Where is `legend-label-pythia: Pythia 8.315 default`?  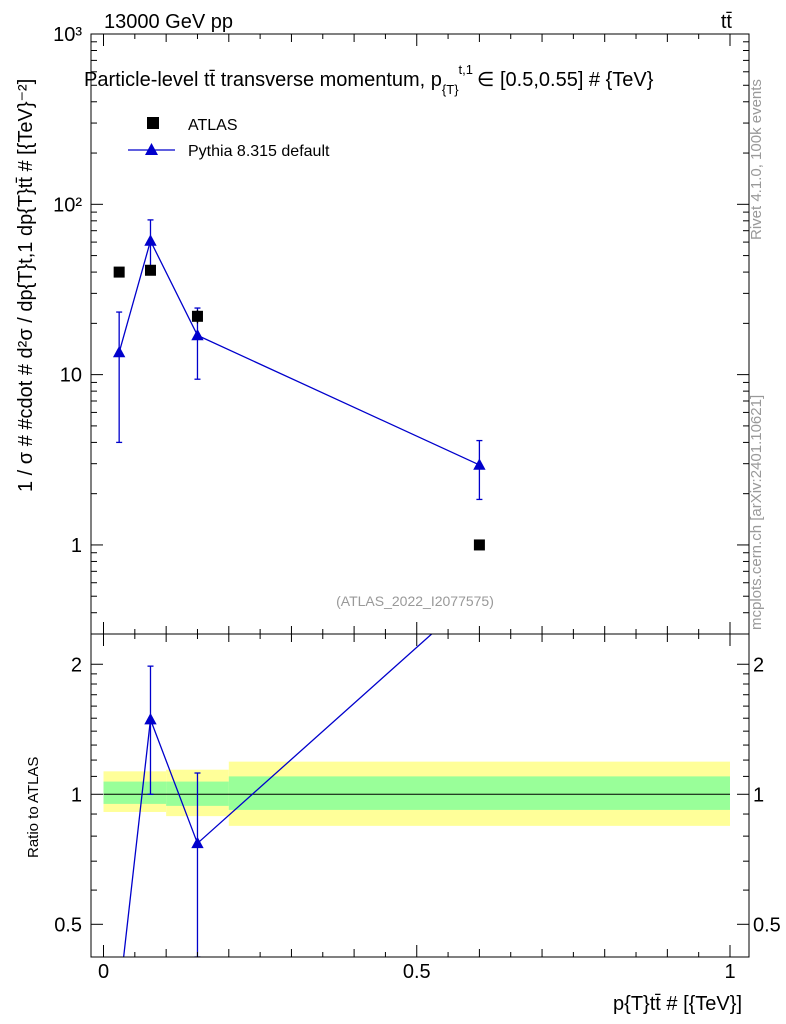
legend-label-pythia: Pythia 8.315 default is located at coordinates (259, 151).